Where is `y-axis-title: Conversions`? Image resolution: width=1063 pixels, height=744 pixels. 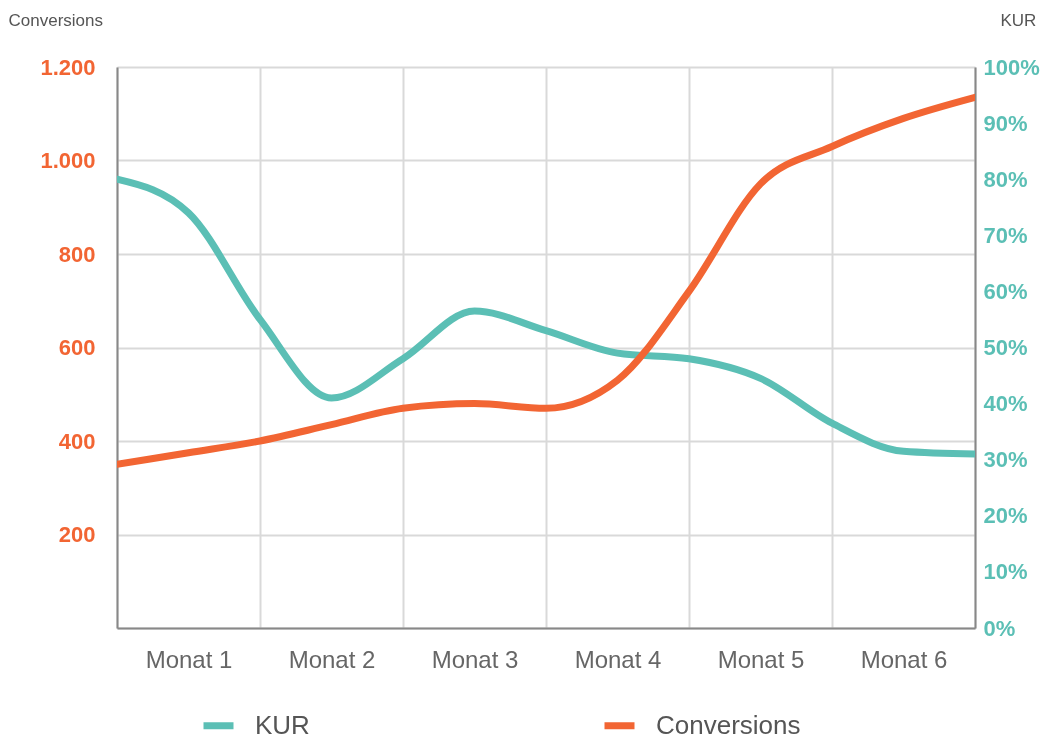
y-axis-title: Conversions is located at coordinates (55, 20).